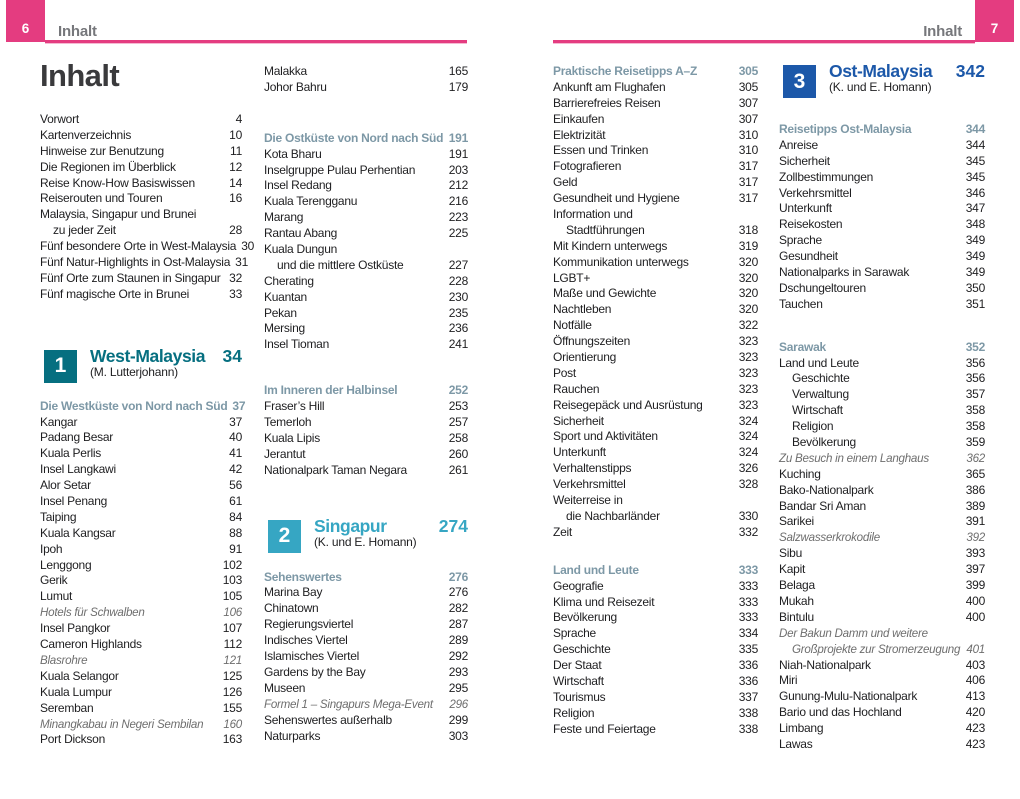 The width and height of the screenshot is (1020, 799). What do you see at coordinates (67, 707) in the screenshot?
I see `toc-entry-label: Seremban` at bounding box center [67, 707].